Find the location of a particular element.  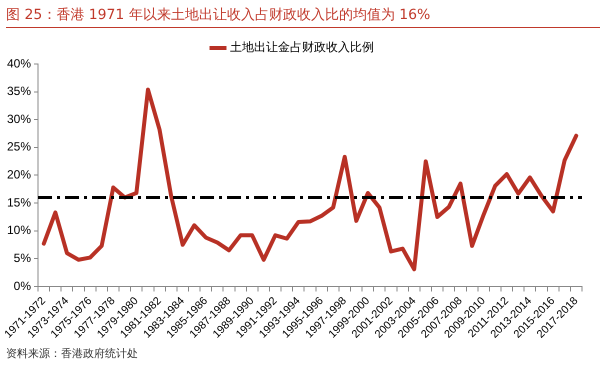

y-tick-label: 20% is located at coordinates (19, 175).